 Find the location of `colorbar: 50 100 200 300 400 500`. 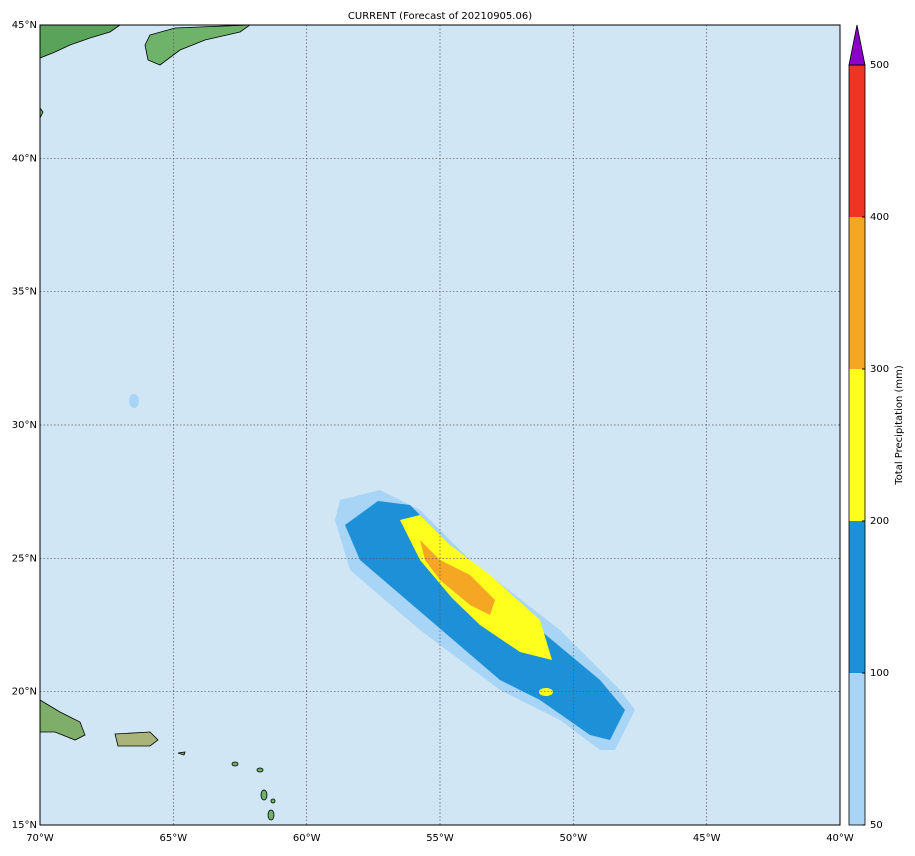

colorbar: 50 100 200 300 400 500 is located at coordinates (868, 427).